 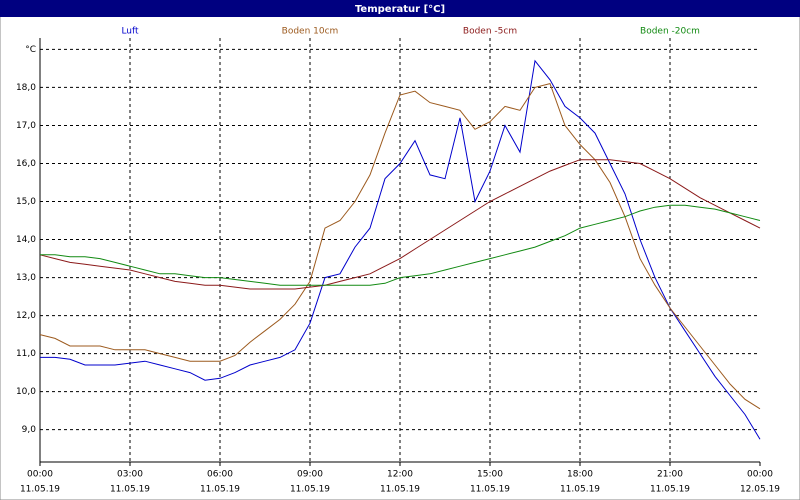 I want to click on y-tick-label: 13,0, so click(x=26, y=278).